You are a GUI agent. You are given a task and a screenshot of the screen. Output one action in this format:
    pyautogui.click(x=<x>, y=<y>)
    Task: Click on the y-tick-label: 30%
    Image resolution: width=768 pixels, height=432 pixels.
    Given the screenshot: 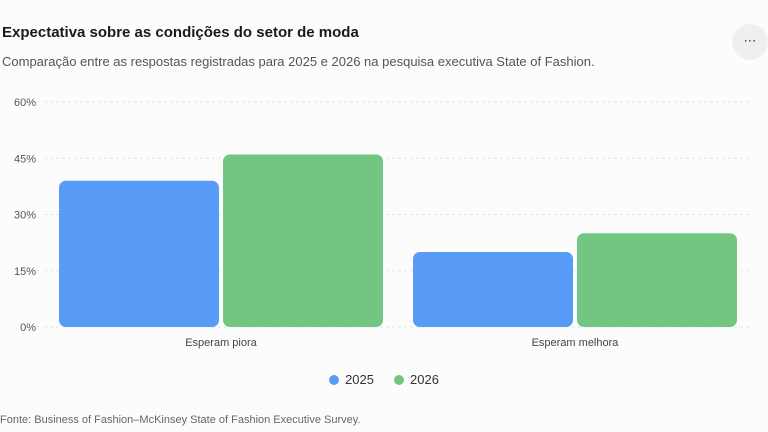 What is the action you would take?
    pyautogui.click(x=25, y=216)
    